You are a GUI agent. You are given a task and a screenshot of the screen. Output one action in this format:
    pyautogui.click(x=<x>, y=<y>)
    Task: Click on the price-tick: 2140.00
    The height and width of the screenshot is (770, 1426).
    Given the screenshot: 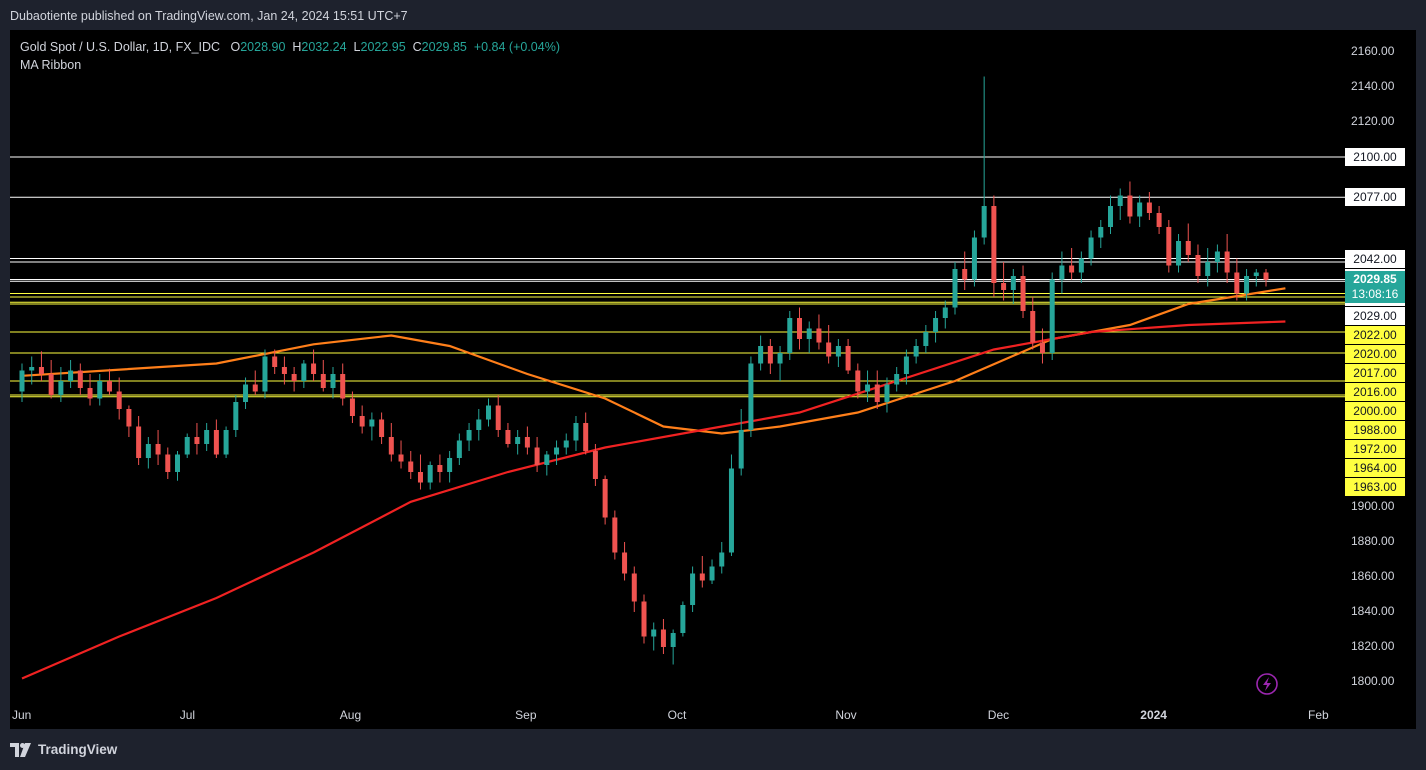 What is the action you would take?
    pyautogui.click(x=1373, y=86)
    